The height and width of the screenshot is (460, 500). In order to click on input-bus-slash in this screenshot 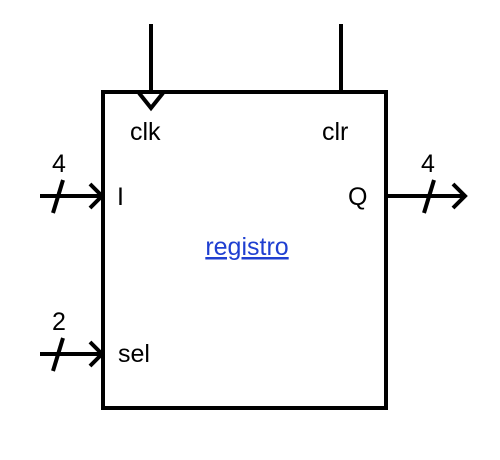, I will do `click(58, 196)`.